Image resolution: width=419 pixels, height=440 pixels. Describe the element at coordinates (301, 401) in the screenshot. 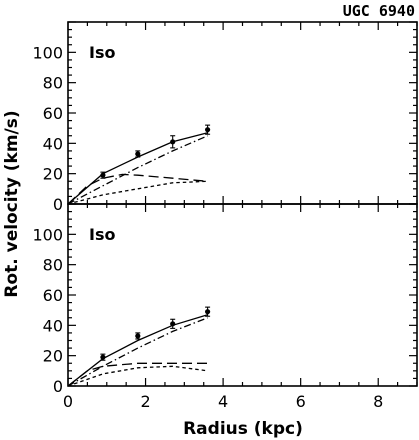

I see `x-tick-label: 6` at that location.